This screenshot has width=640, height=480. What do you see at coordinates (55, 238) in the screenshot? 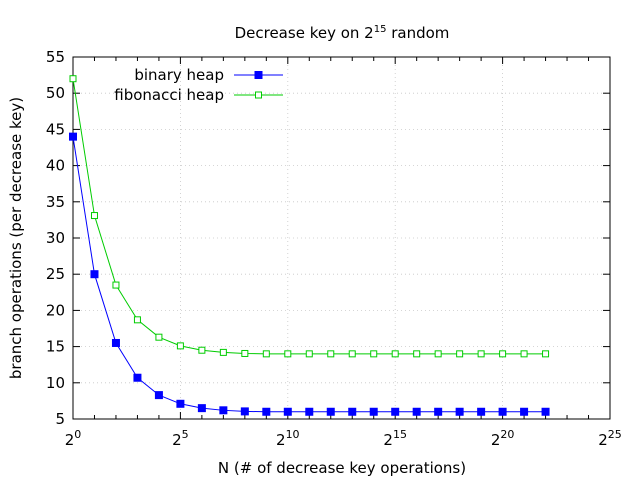
I see `y-tick-label: 30` at bounding box center [55, 238].